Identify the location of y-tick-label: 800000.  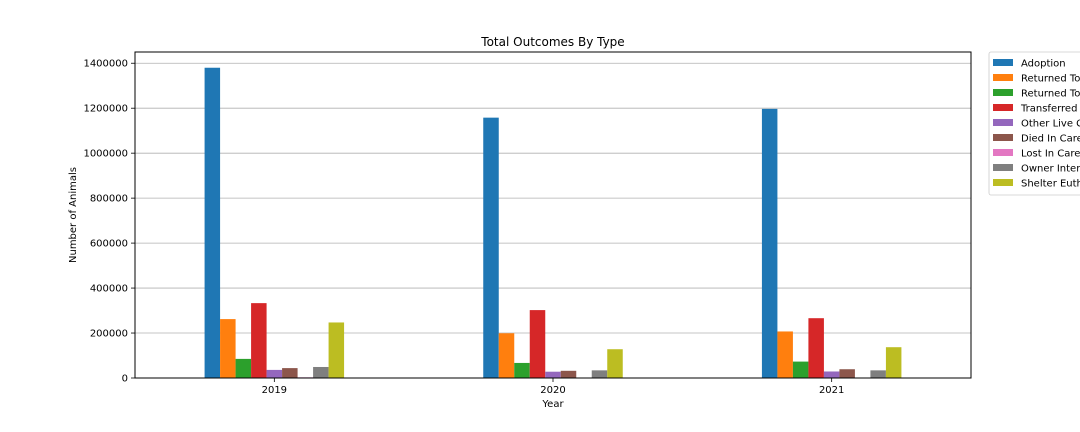
(109, 199).